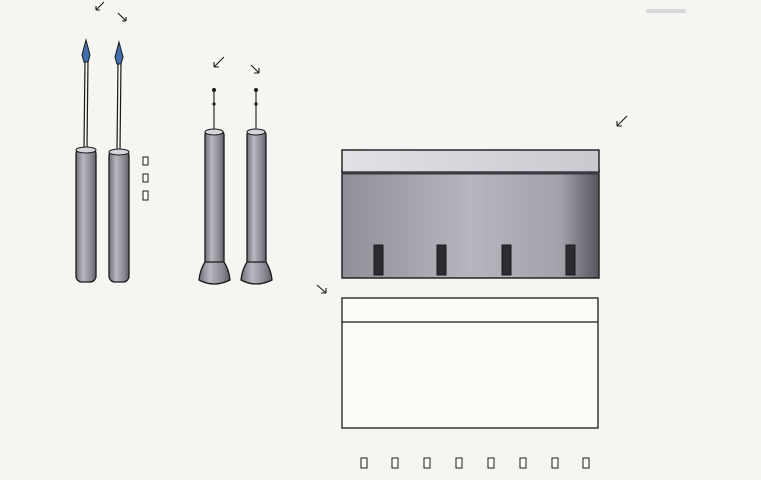 The image size is (761, 480). What do you see at coordinates (86, 160) in the screenshot?
I see `needle-probe-left` at bounding box center [86, 160].